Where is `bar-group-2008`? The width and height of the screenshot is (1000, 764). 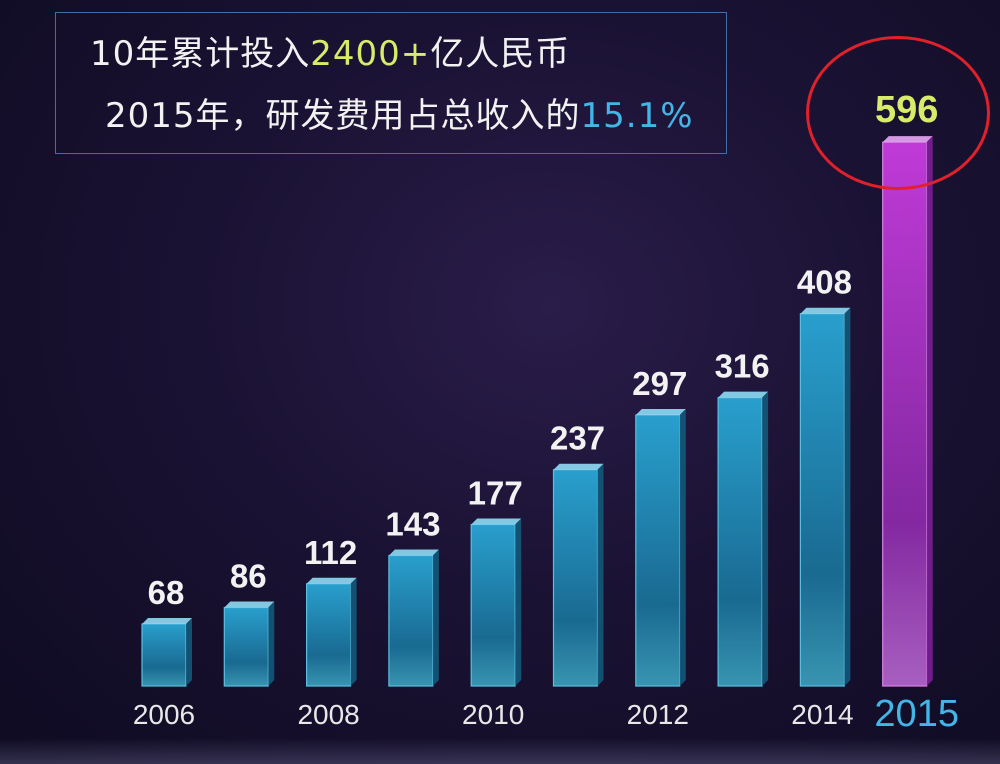 bar-group-2008 is located at coordinates (331, 632).